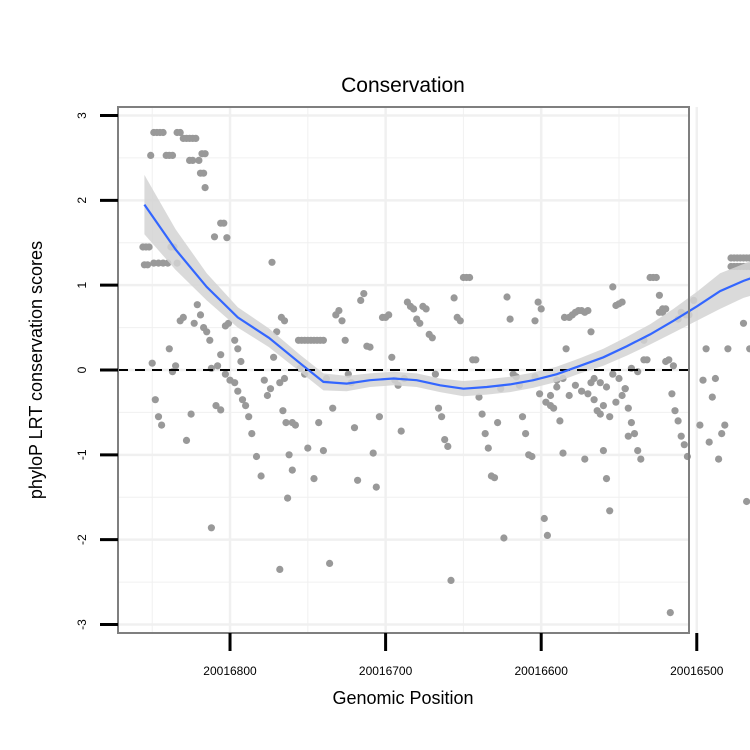 This screenshot has width=750, height=750. Describe the element at coordinates (82, 369) in the screenshot. I see `y-tick-label: 0` at that location.